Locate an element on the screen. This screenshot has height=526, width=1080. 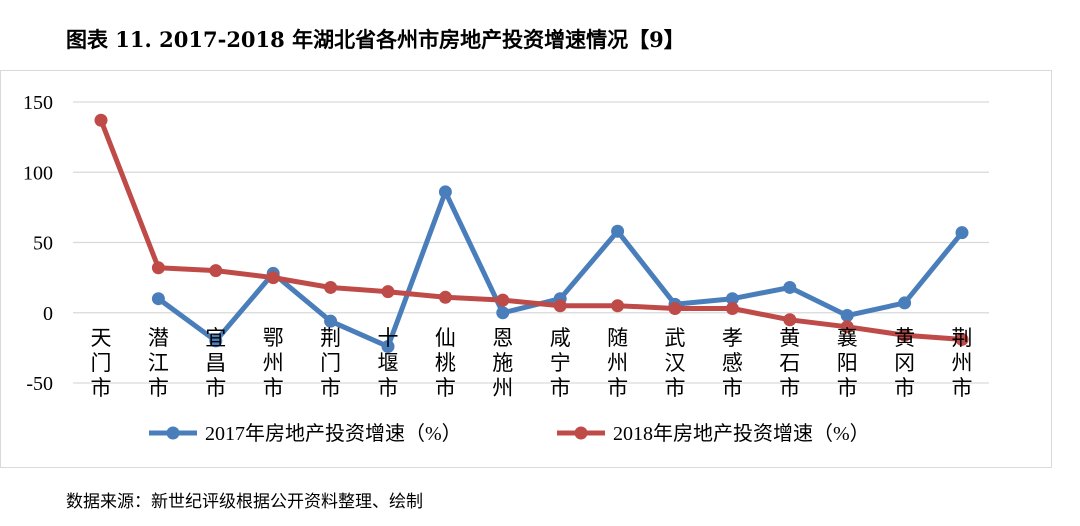
legend-label: 2017年房地产投资增速（%） is located at coordinates (333, 433).